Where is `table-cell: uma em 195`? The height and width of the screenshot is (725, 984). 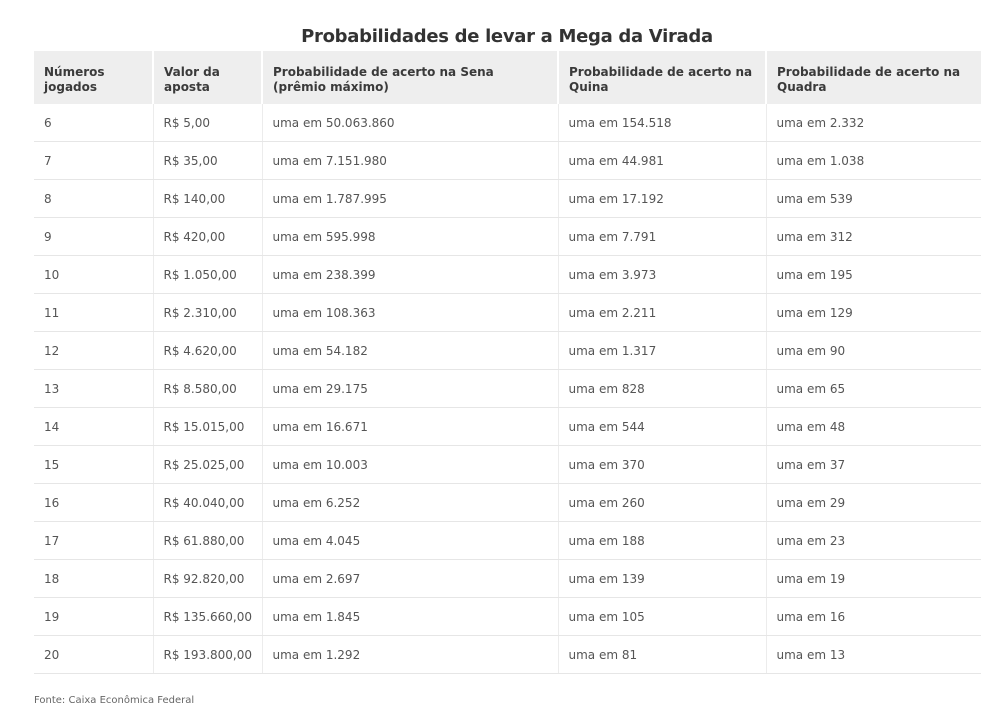
table-cell: uma em 195 is located at coordinates (873, 274).